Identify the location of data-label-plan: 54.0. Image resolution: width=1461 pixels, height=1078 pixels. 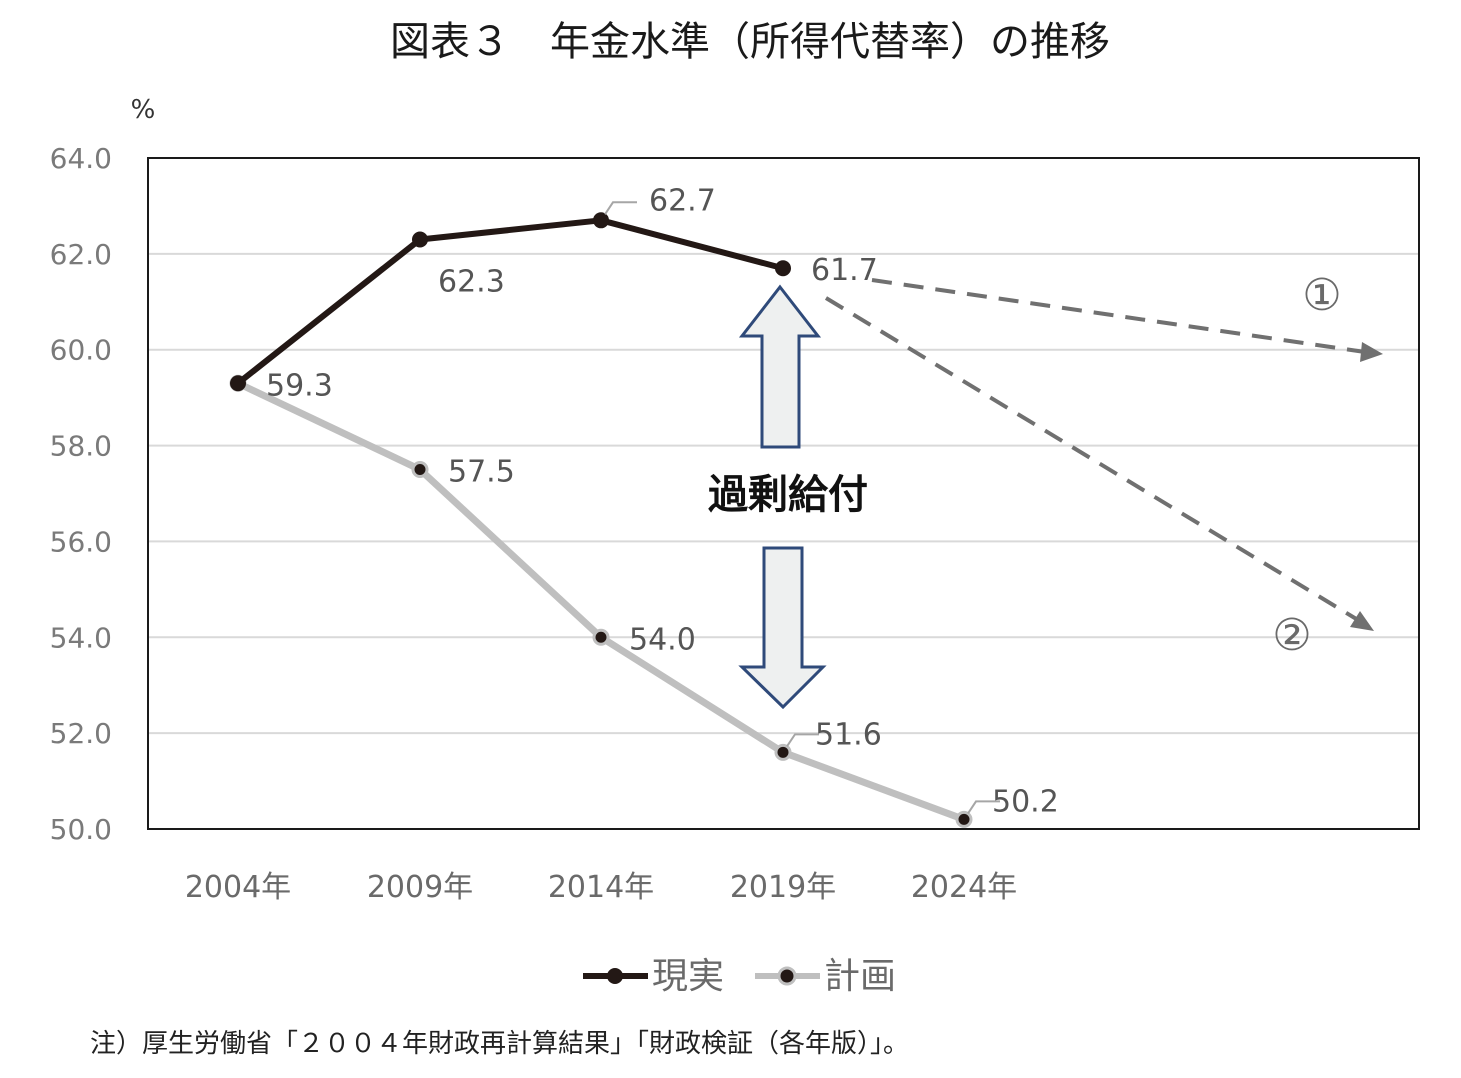
(662, 639).